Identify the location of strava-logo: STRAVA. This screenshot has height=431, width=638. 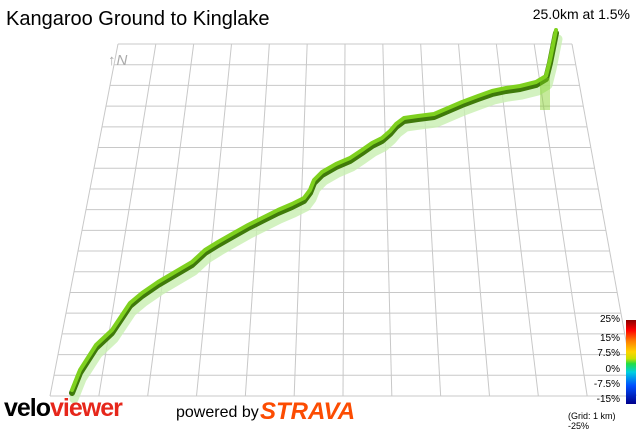
(308, 411).